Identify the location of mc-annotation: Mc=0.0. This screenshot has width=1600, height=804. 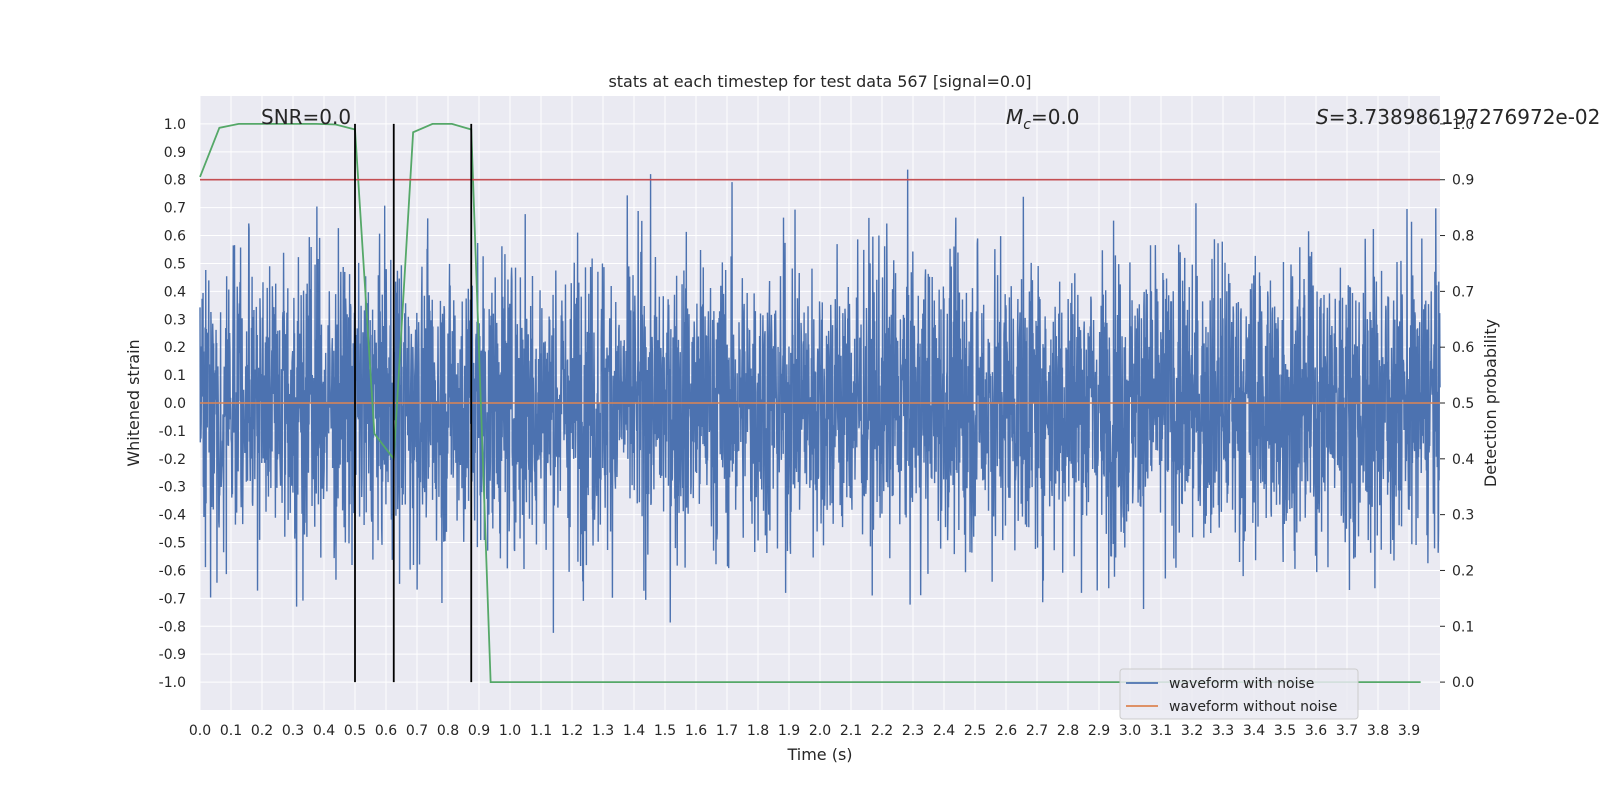
(1043, 119).